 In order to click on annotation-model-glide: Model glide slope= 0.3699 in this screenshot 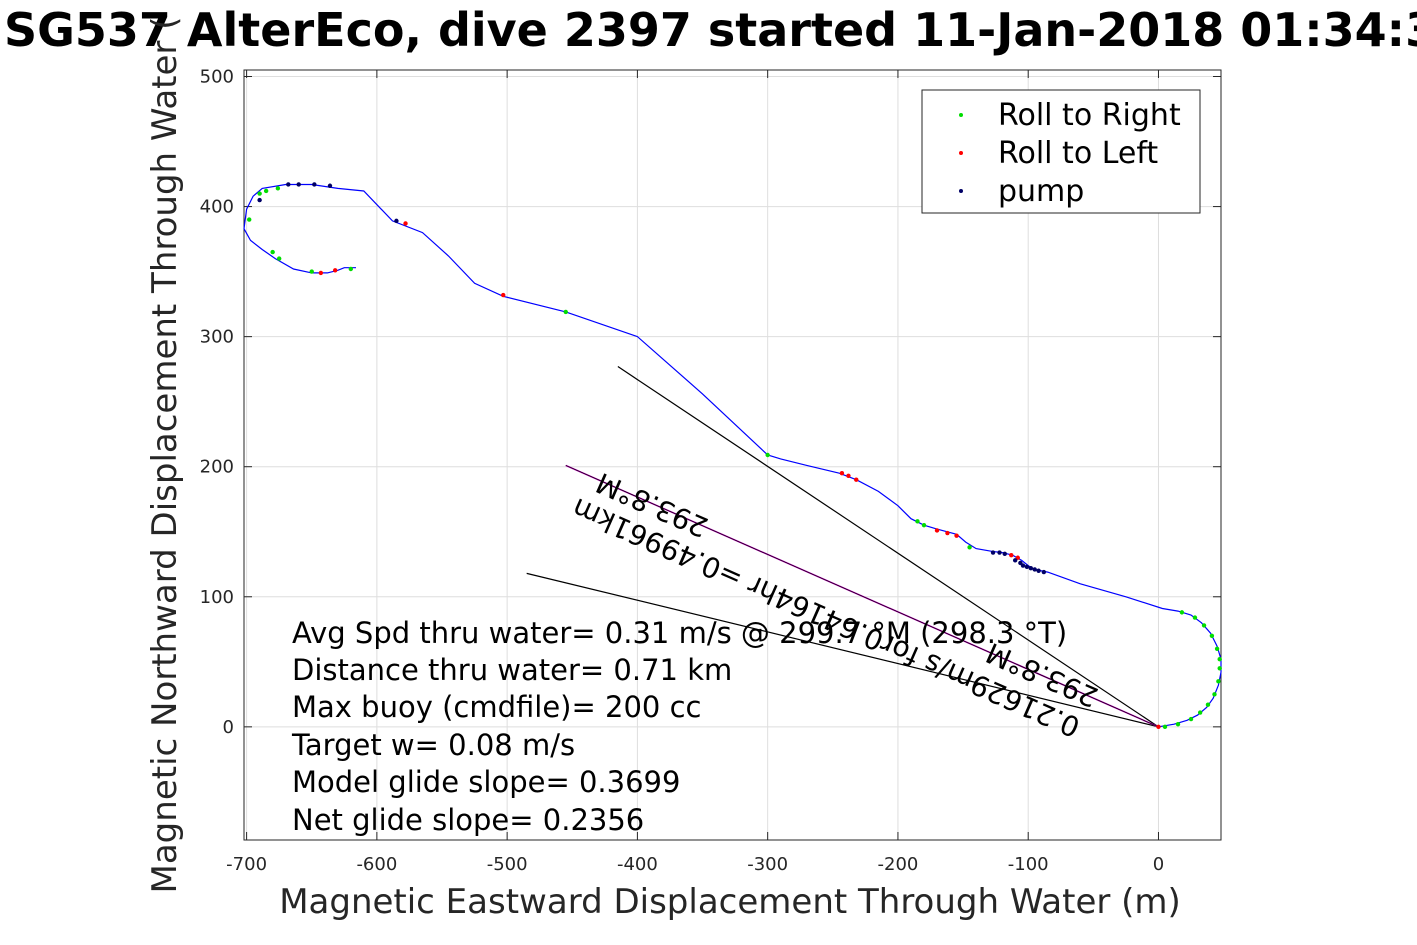, I will do `click(486, 782)`.